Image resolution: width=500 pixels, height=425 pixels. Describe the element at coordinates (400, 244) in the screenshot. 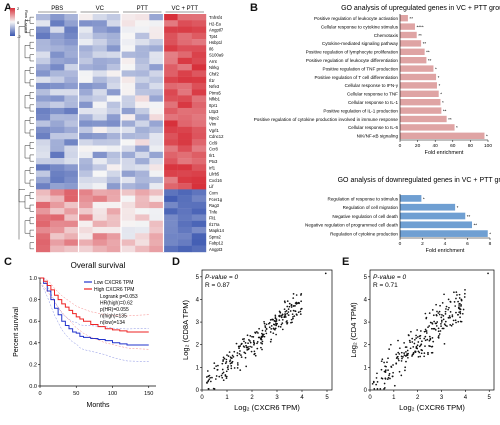

I see `go-x-tick-label: 0` at that location.